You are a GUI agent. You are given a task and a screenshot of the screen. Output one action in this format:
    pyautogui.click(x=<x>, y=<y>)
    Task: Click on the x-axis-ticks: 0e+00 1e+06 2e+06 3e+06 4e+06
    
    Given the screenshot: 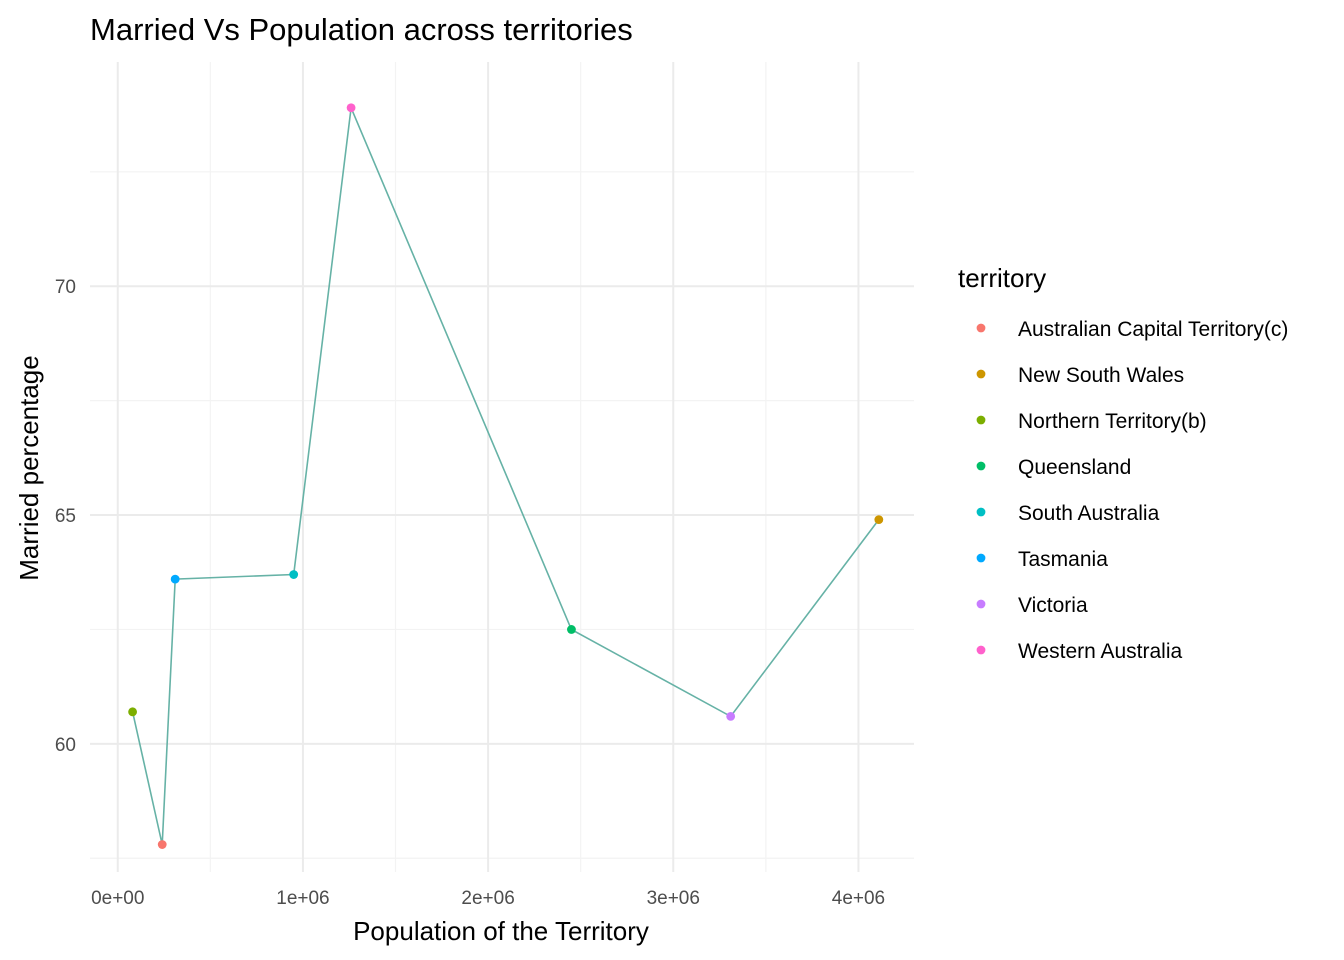 What is the action you would take?
    pyautogui.click(x=488, y=898)
    